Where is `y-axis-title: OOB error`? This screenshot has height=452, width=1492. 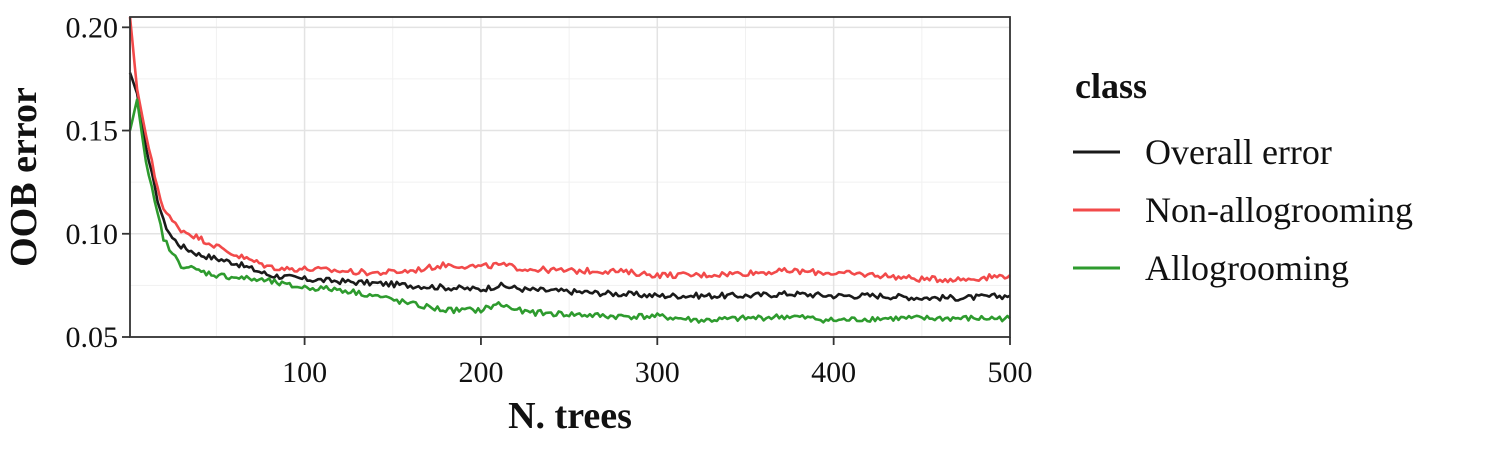
y-axis-title: OOB error is located at coordinates (24, 177).